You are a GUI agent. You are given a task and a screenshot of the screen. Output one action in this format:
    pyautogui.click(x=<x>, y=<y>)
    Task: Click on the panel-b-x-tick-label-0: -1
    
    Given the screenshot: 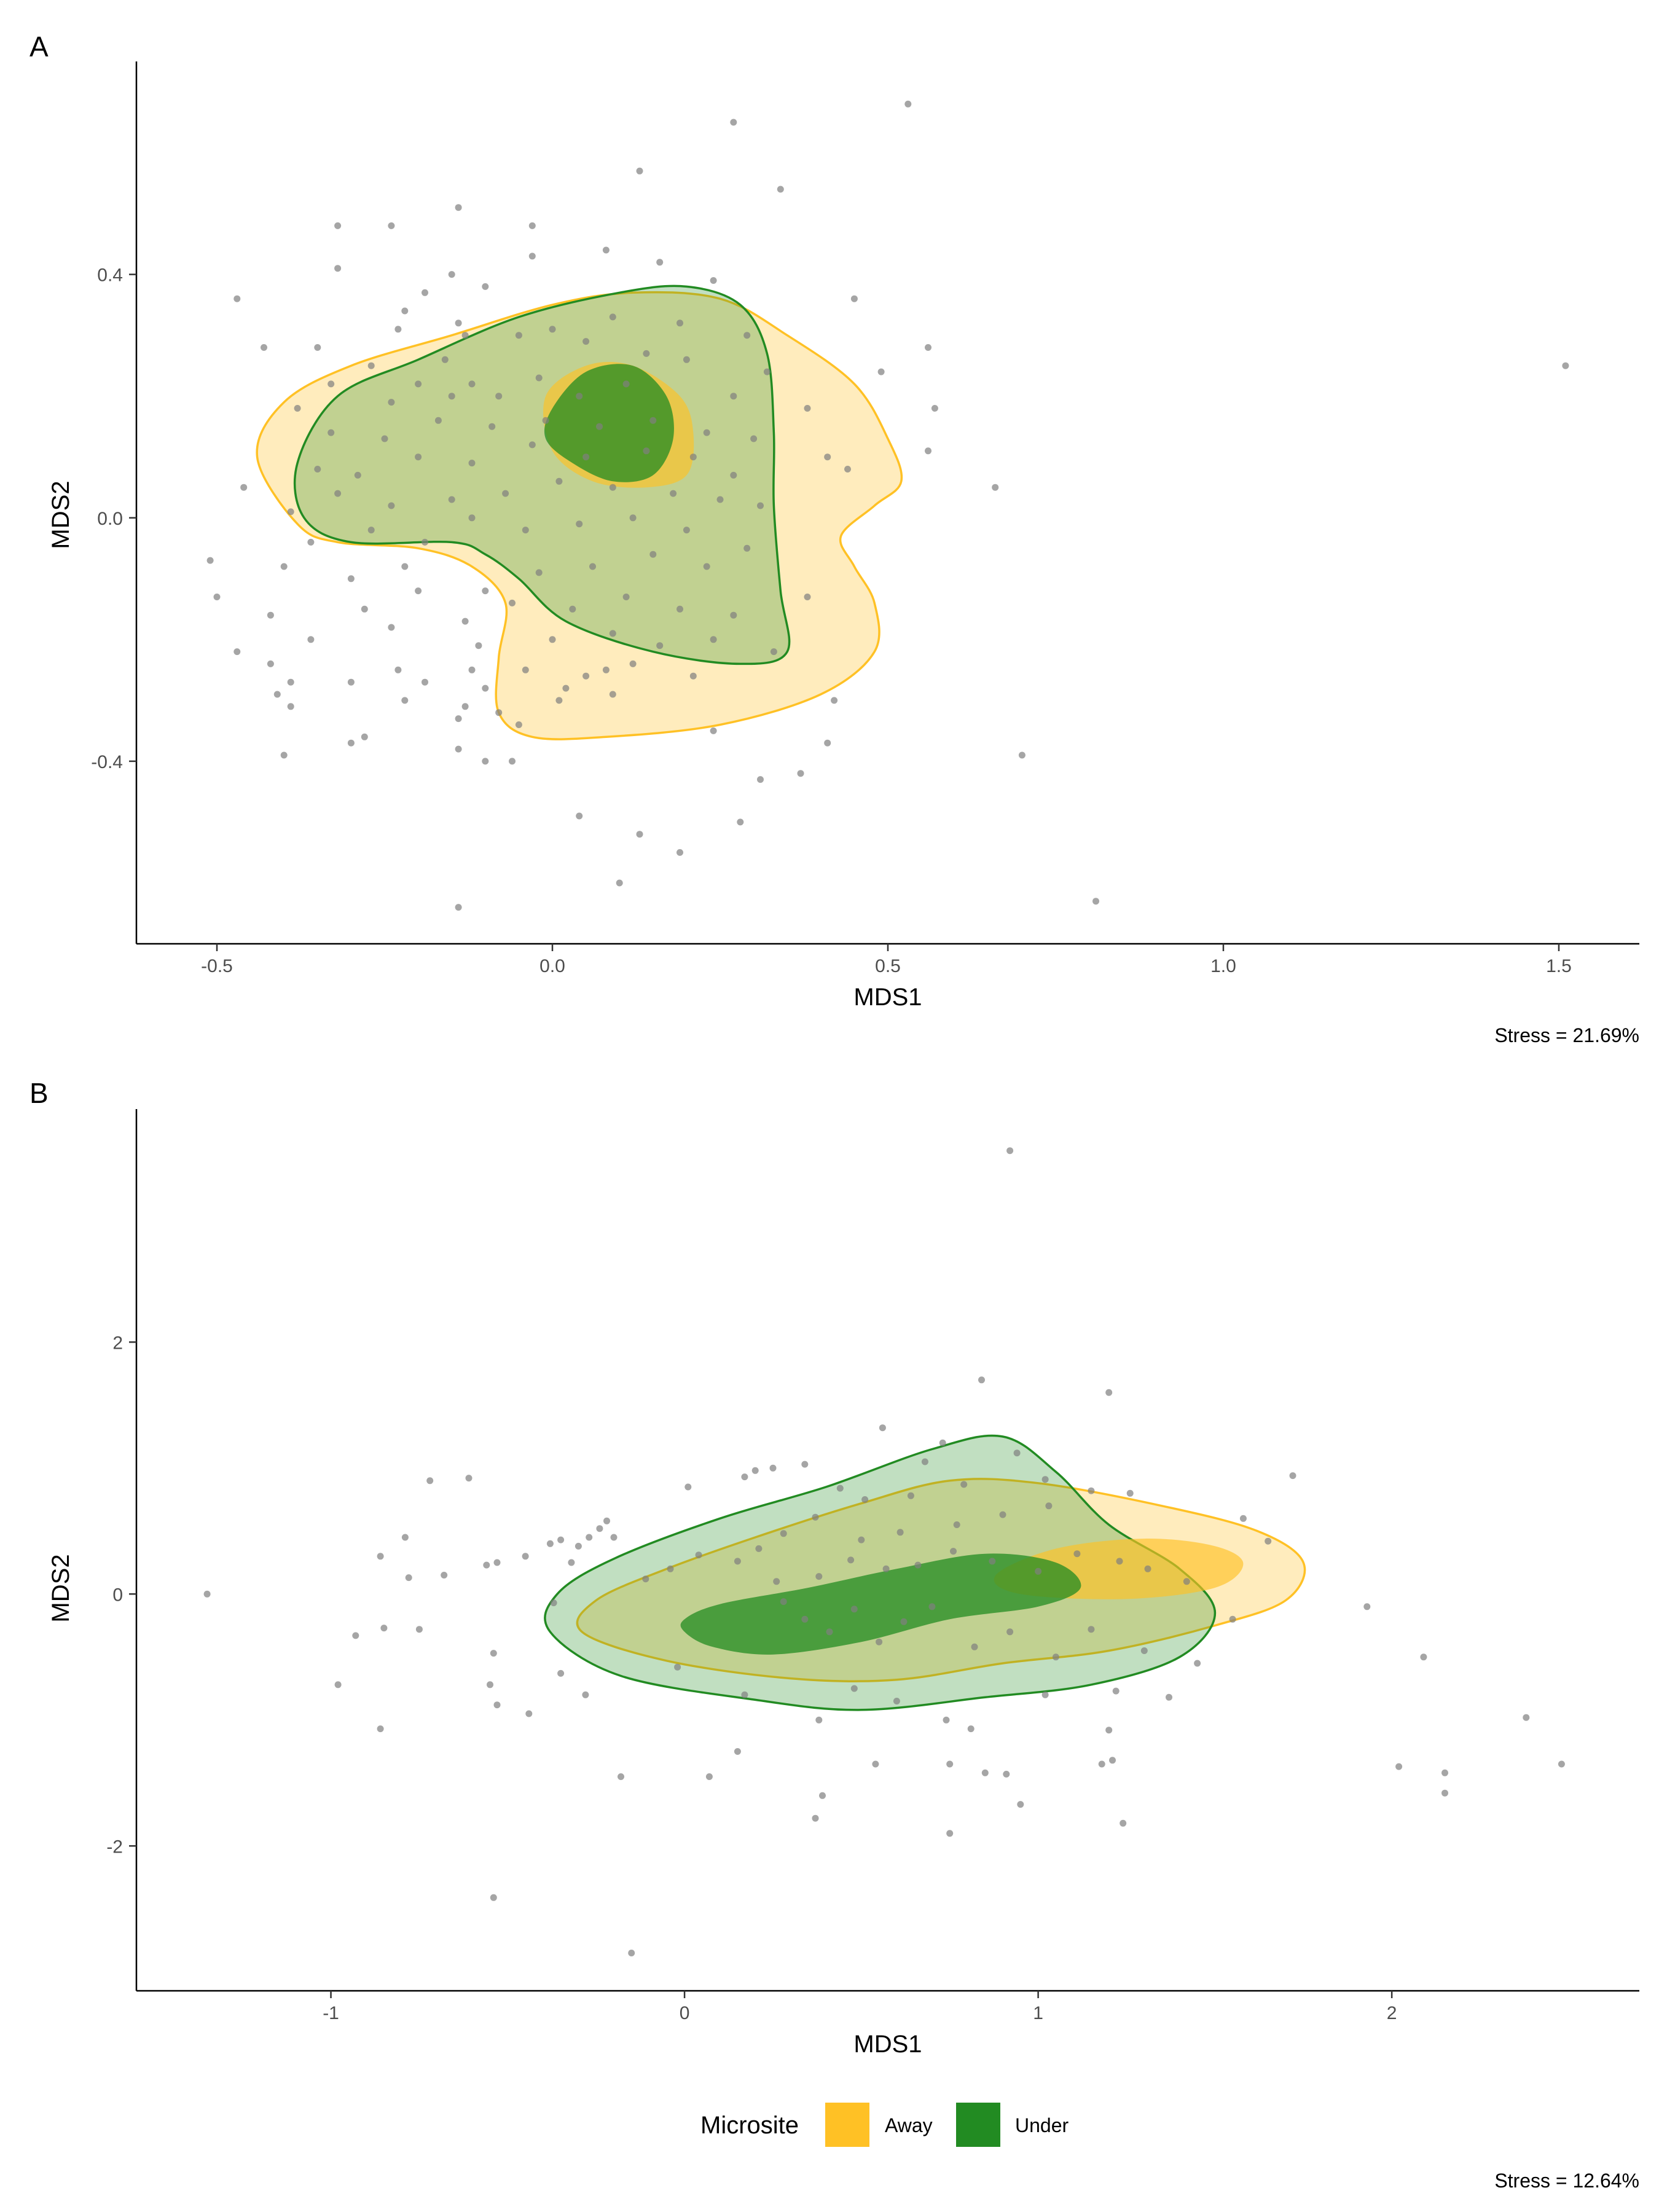 What is the action you would take?
    pyautogui.click(x=331, y=2013)
    